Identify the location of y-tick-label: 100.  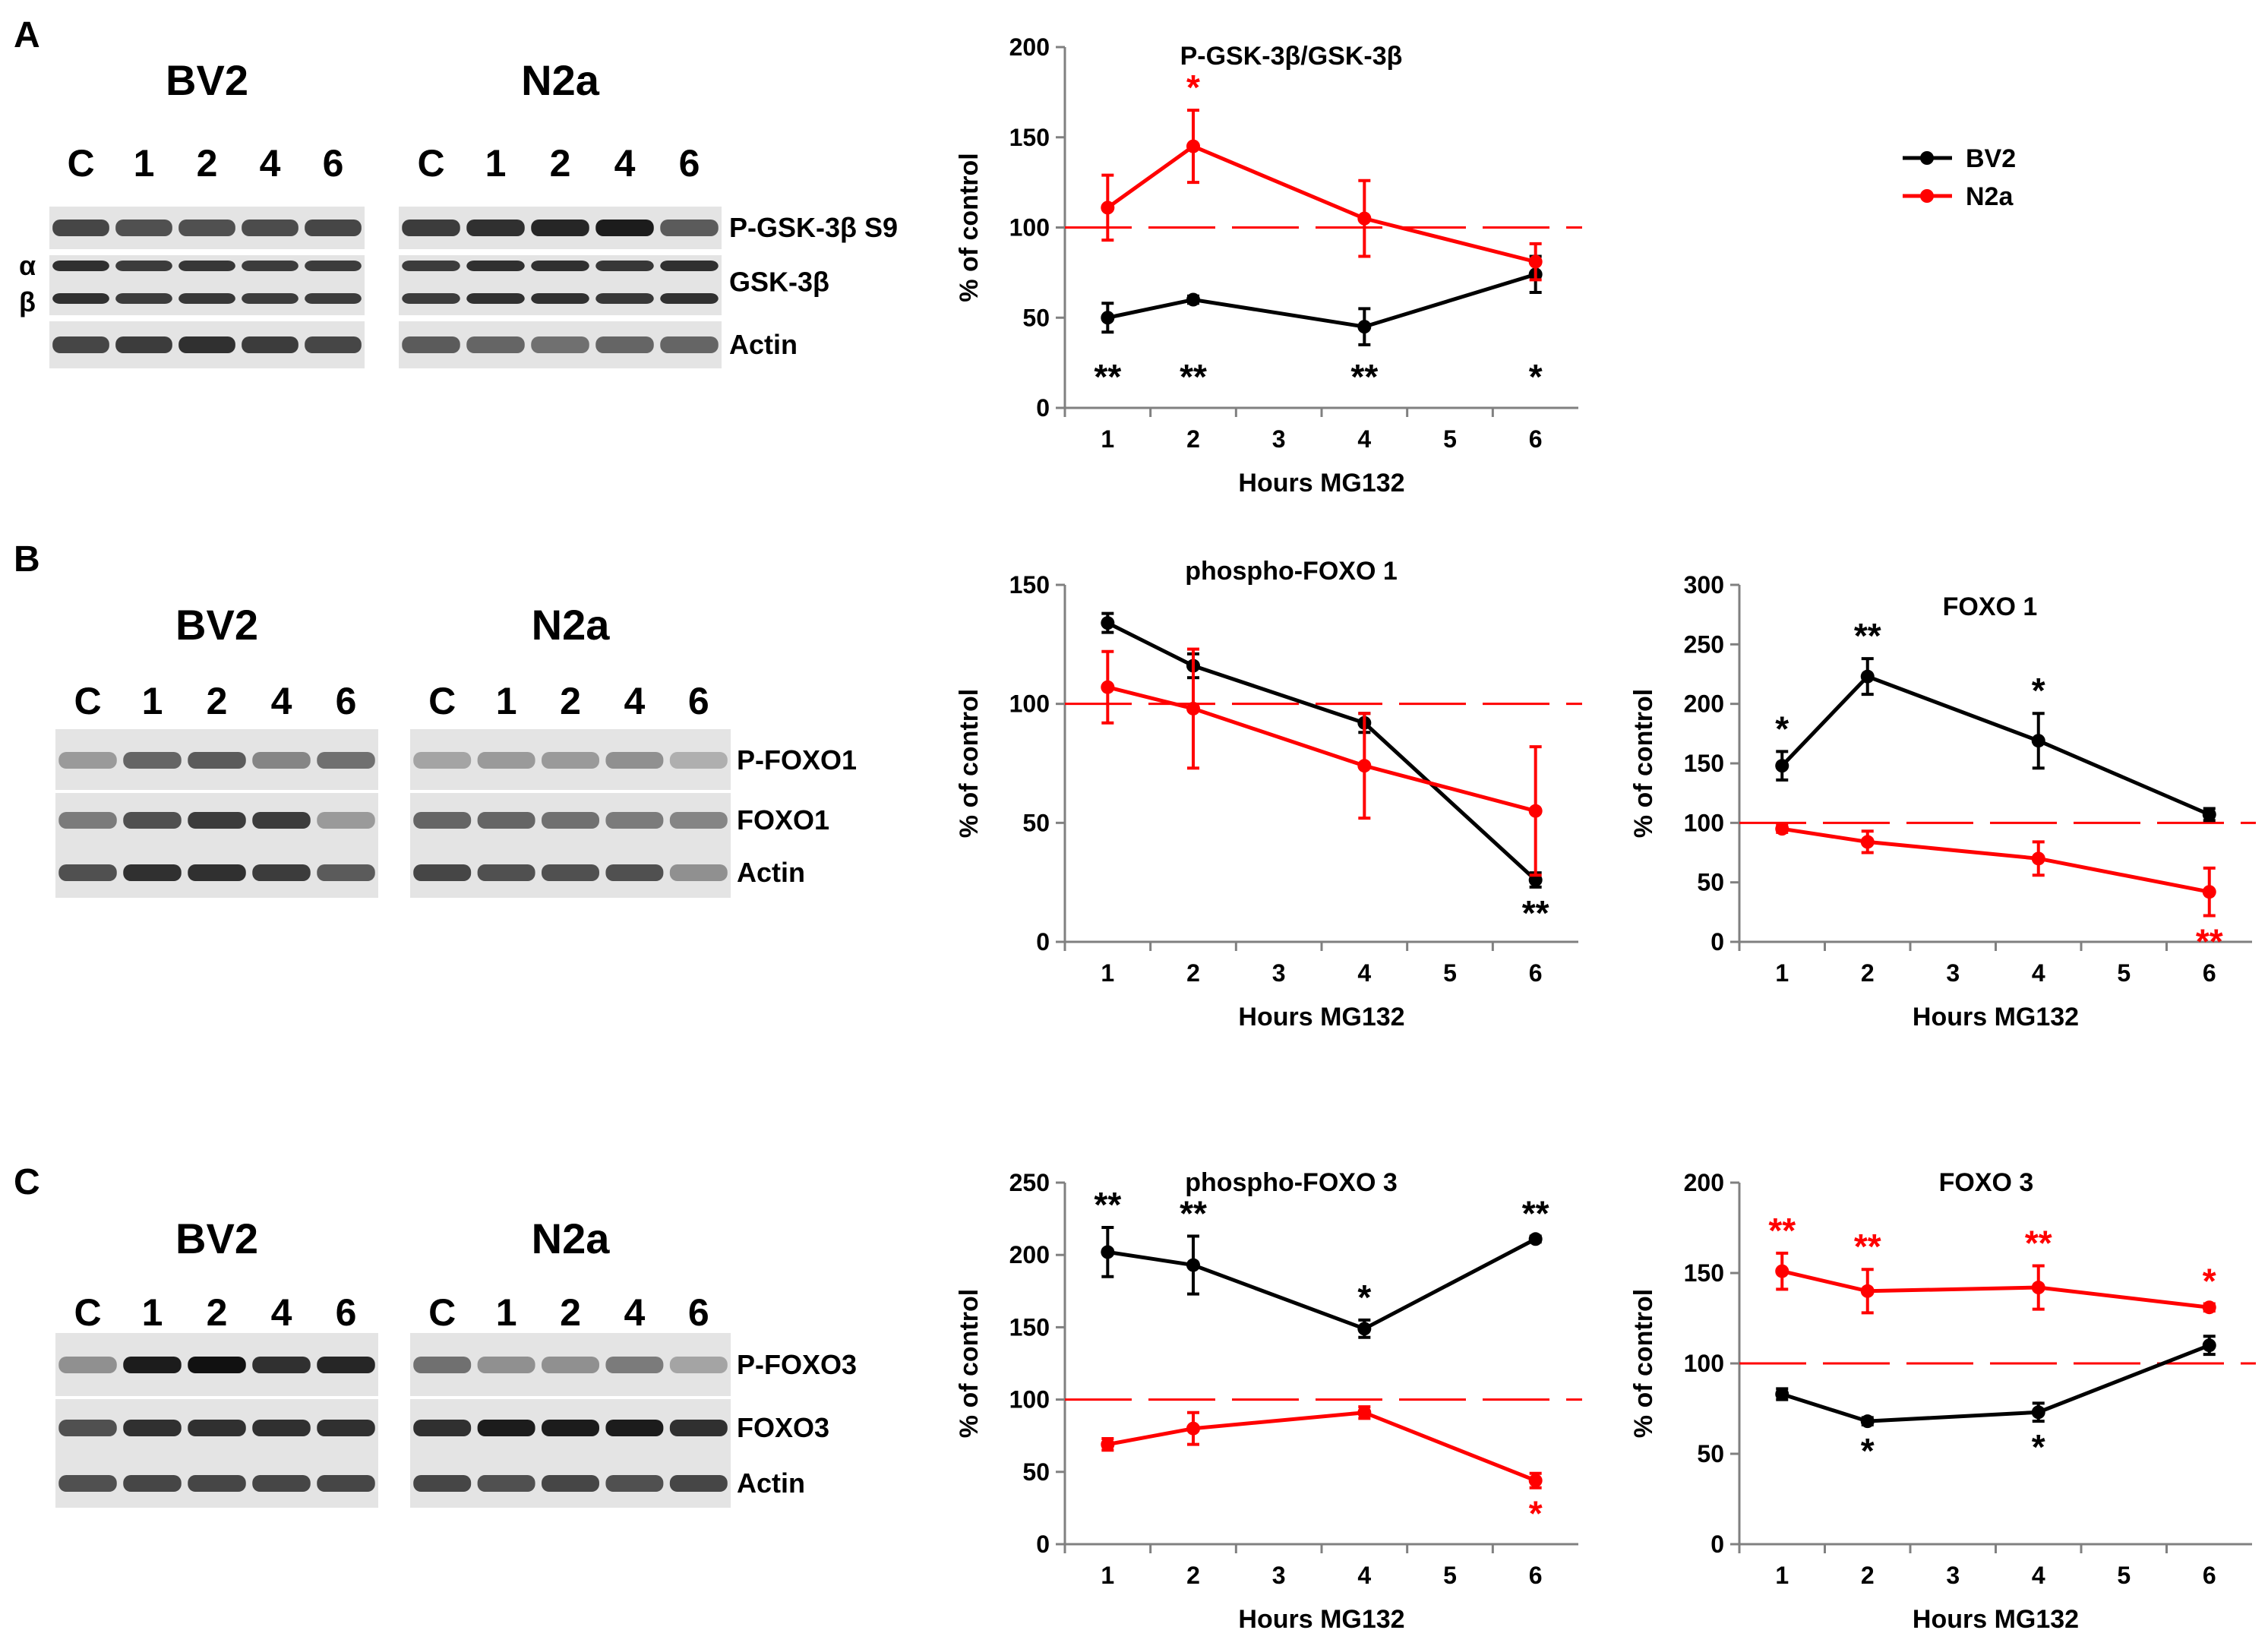
(1704, 1363).